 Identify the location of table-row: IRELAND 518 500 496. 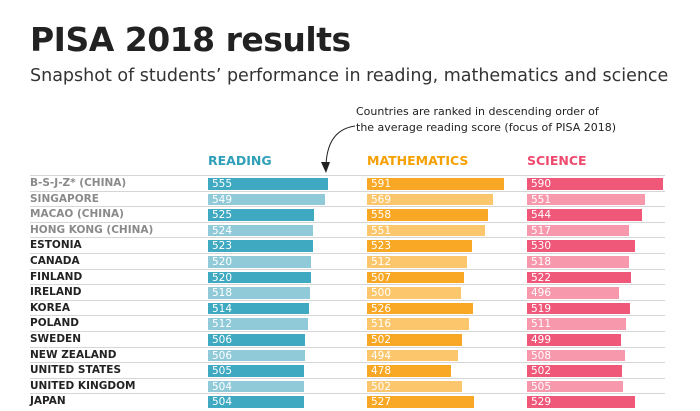
(347, 292).